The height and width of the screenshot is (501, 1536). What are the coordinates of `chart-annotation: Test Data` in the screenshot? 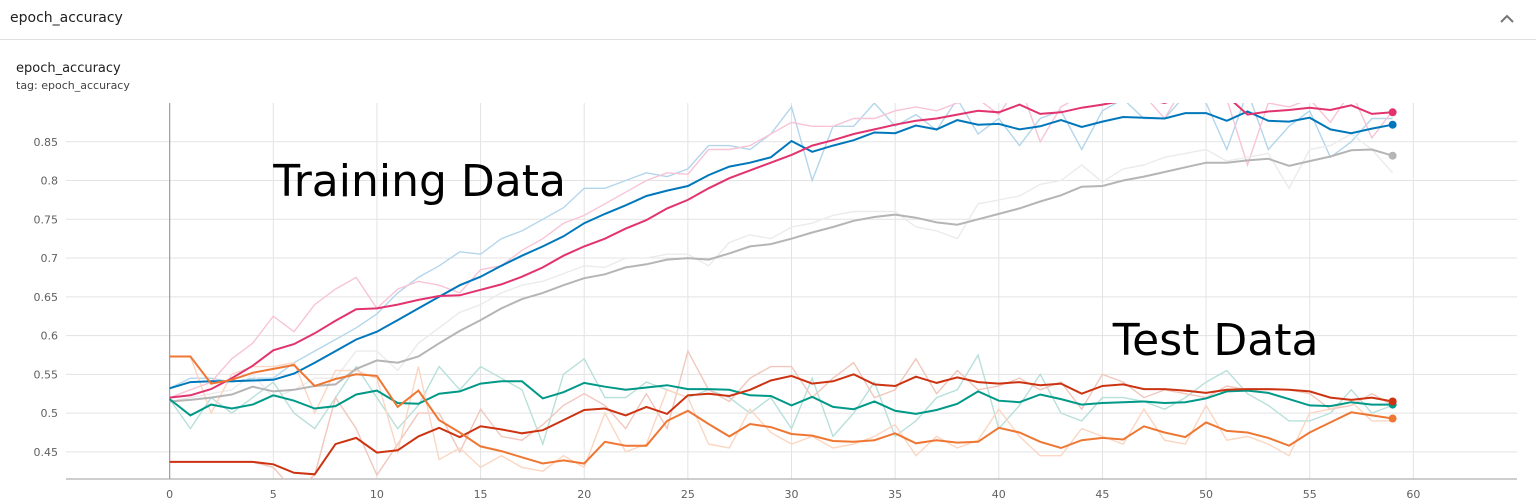 It's located at (1215, 340).